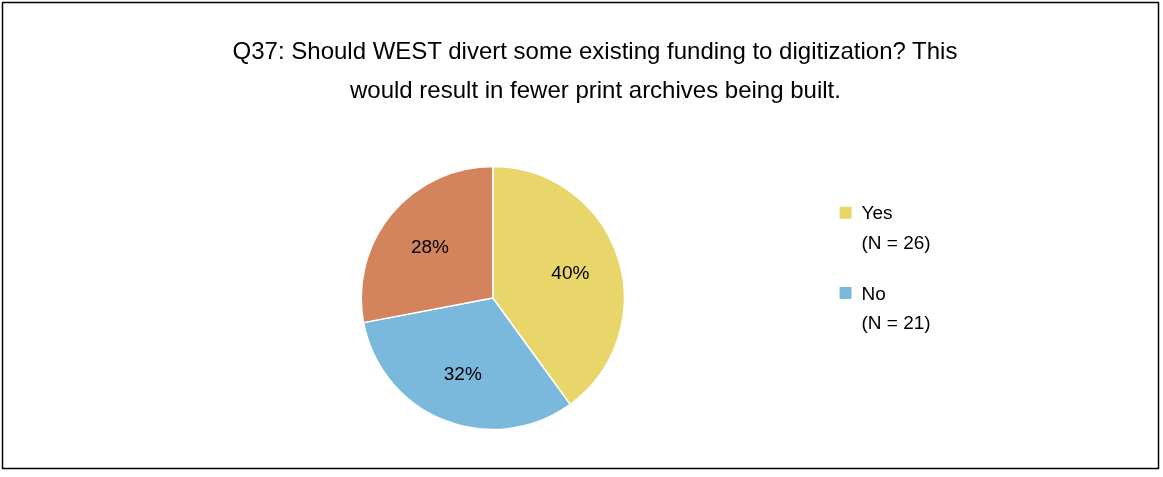 This screenshot has width=1163, height=477. Describe the element at coordinates (462, 373) in the screenshot. I see `data-label: 32%` at that location.